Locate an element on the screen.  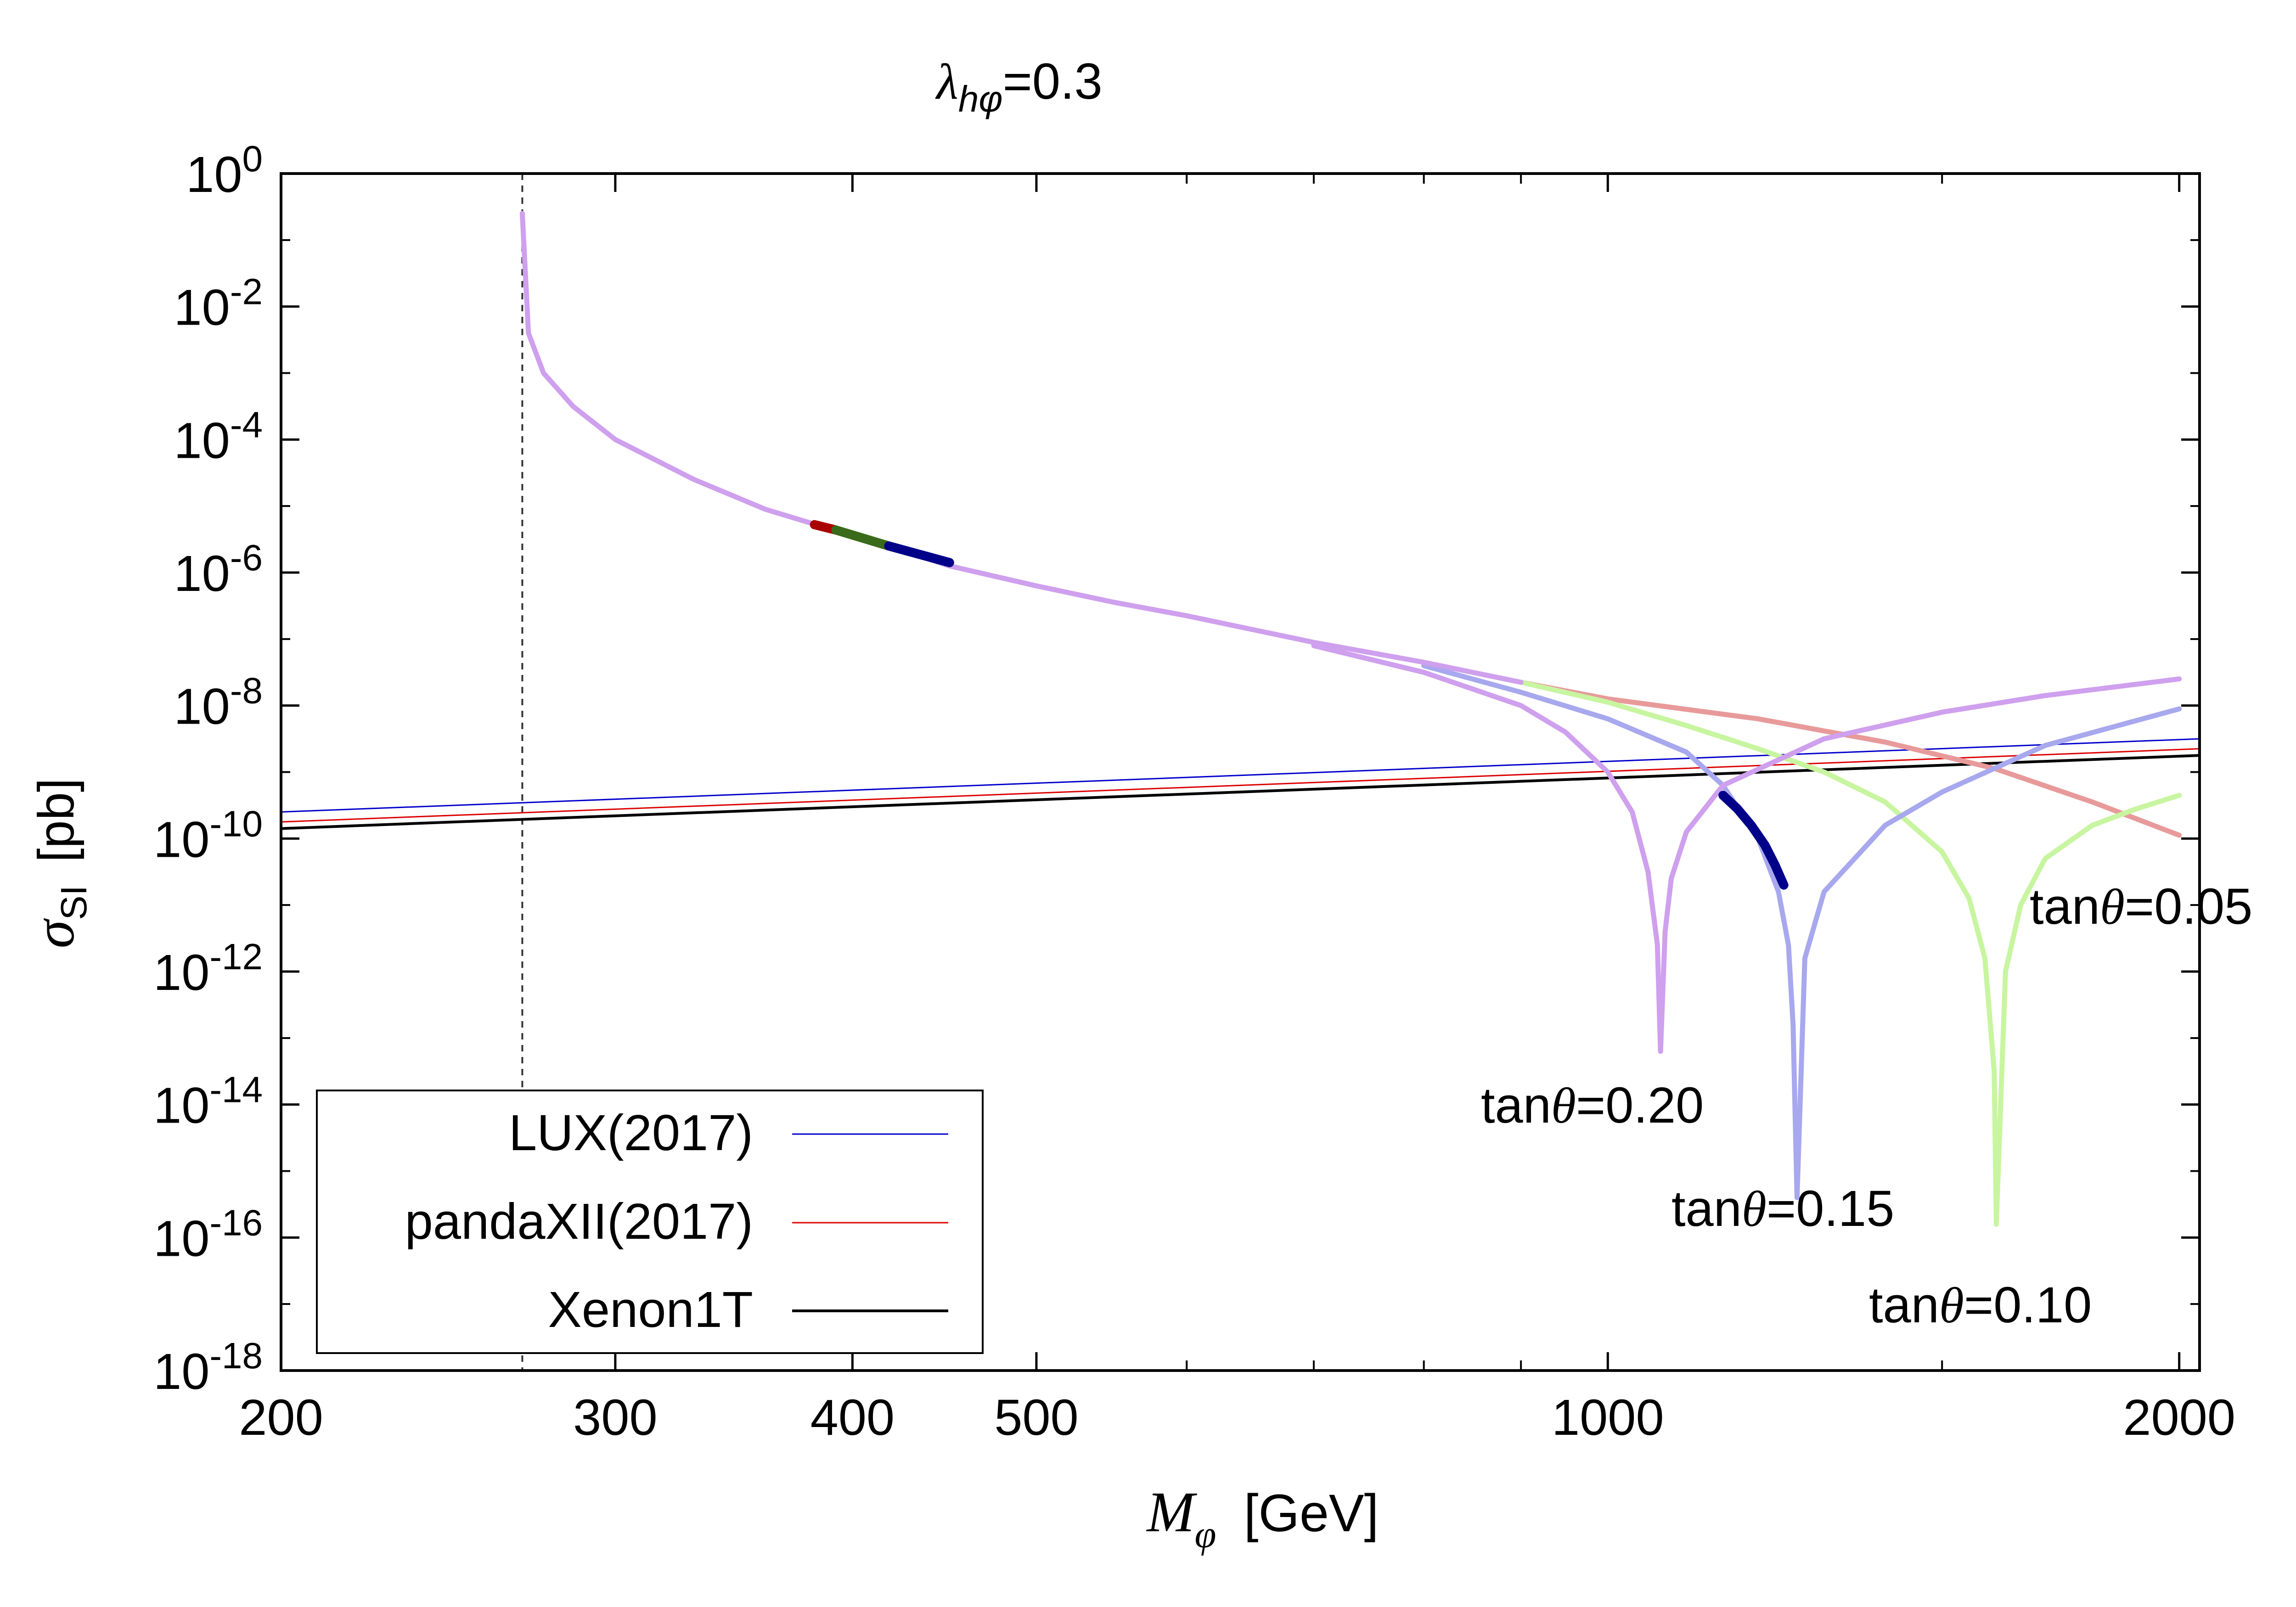
y-tick-label: 10⁻¹⁸ is located at coordinates (208, 1367).